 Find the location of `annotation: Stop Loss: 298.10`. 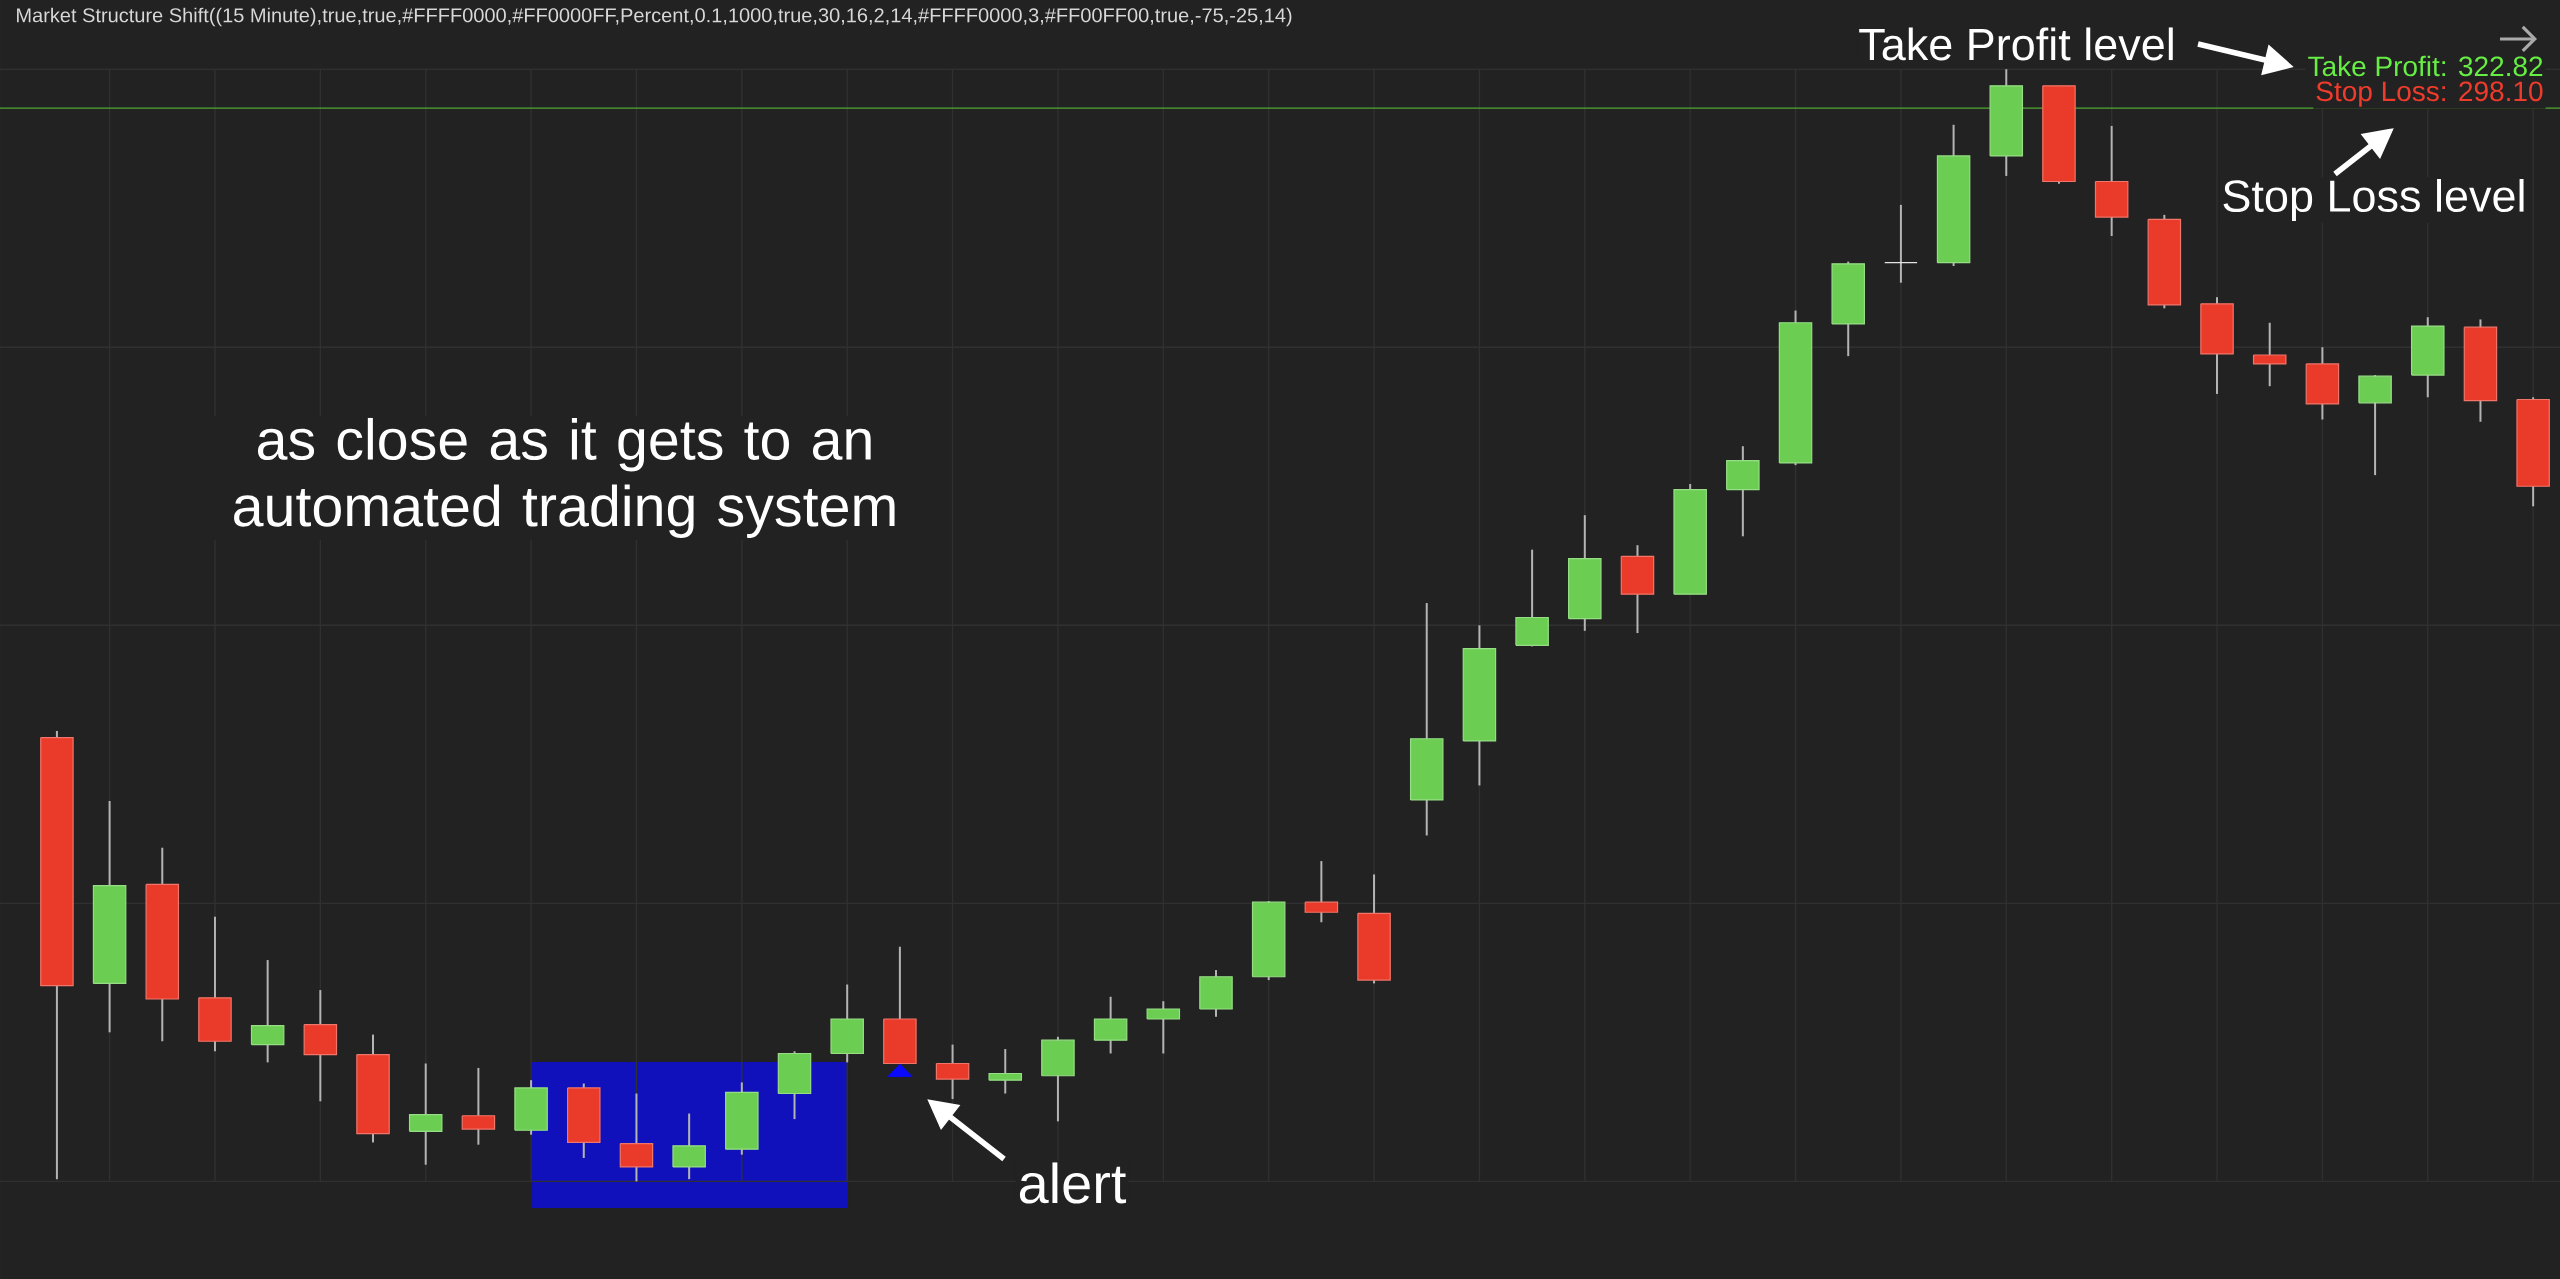

annotation: Stop Loss: 298.10 is located at coordinates (2429, 94).